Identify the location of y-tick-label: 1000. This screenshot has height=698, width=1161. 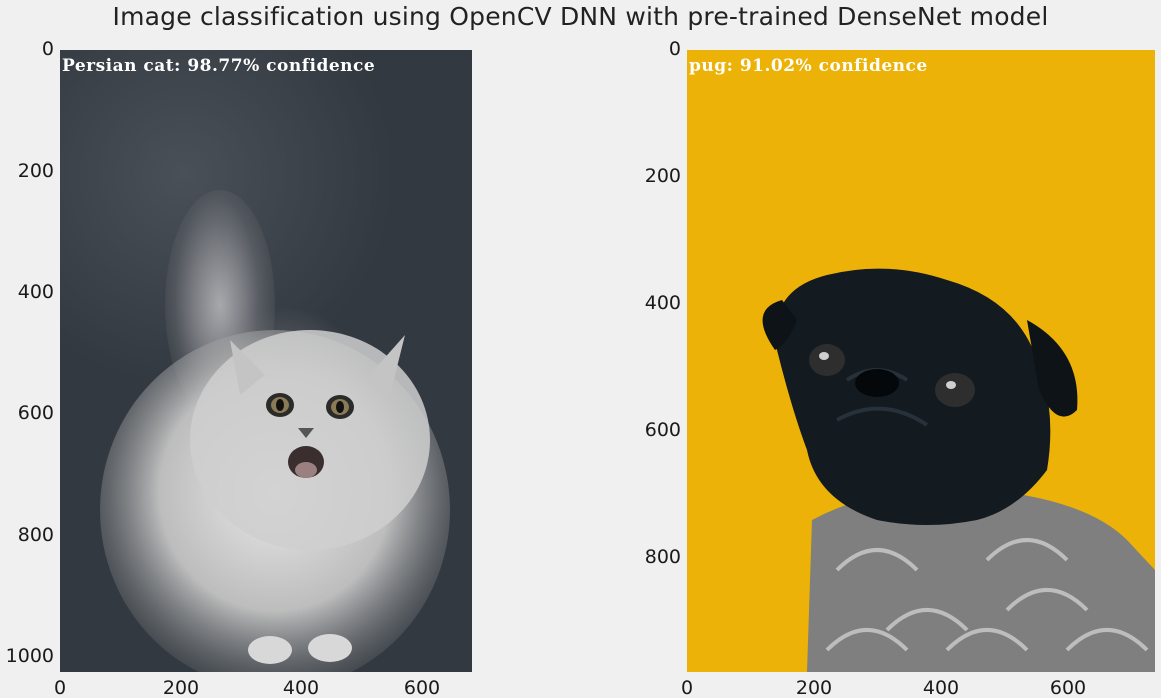
(29, 656).